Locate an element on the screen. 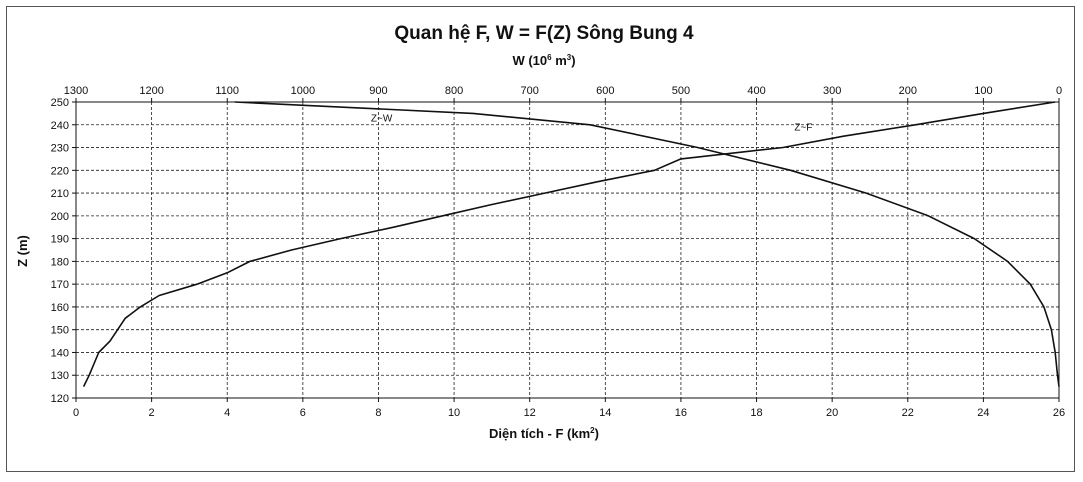  top-tick-label: 400 is located at coordinates (756, 91).